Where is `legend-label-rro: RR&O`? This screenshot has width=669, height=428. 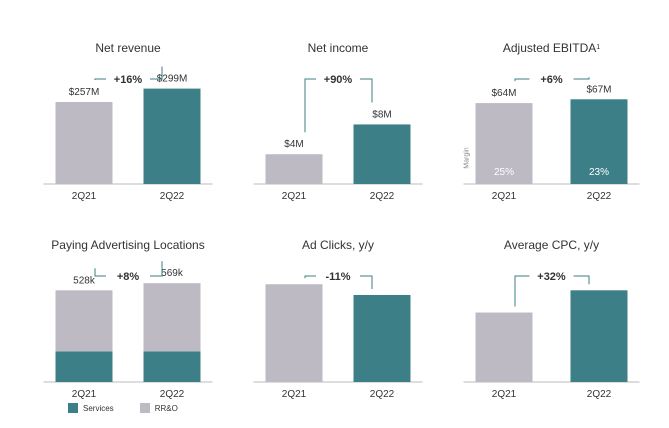
legend-label-rro: RR&O is located at coordinates (166, 408).